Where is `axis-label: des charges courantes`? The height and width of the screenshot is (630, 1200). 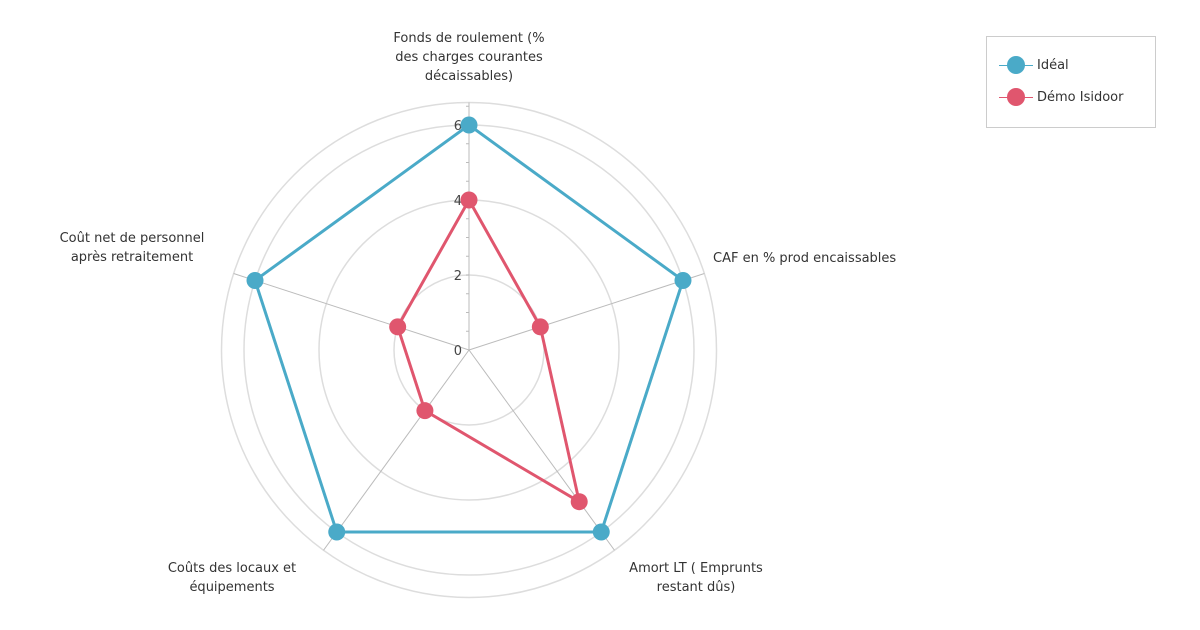
axis-label: des charges courantes is located at coordinates (469, 57).